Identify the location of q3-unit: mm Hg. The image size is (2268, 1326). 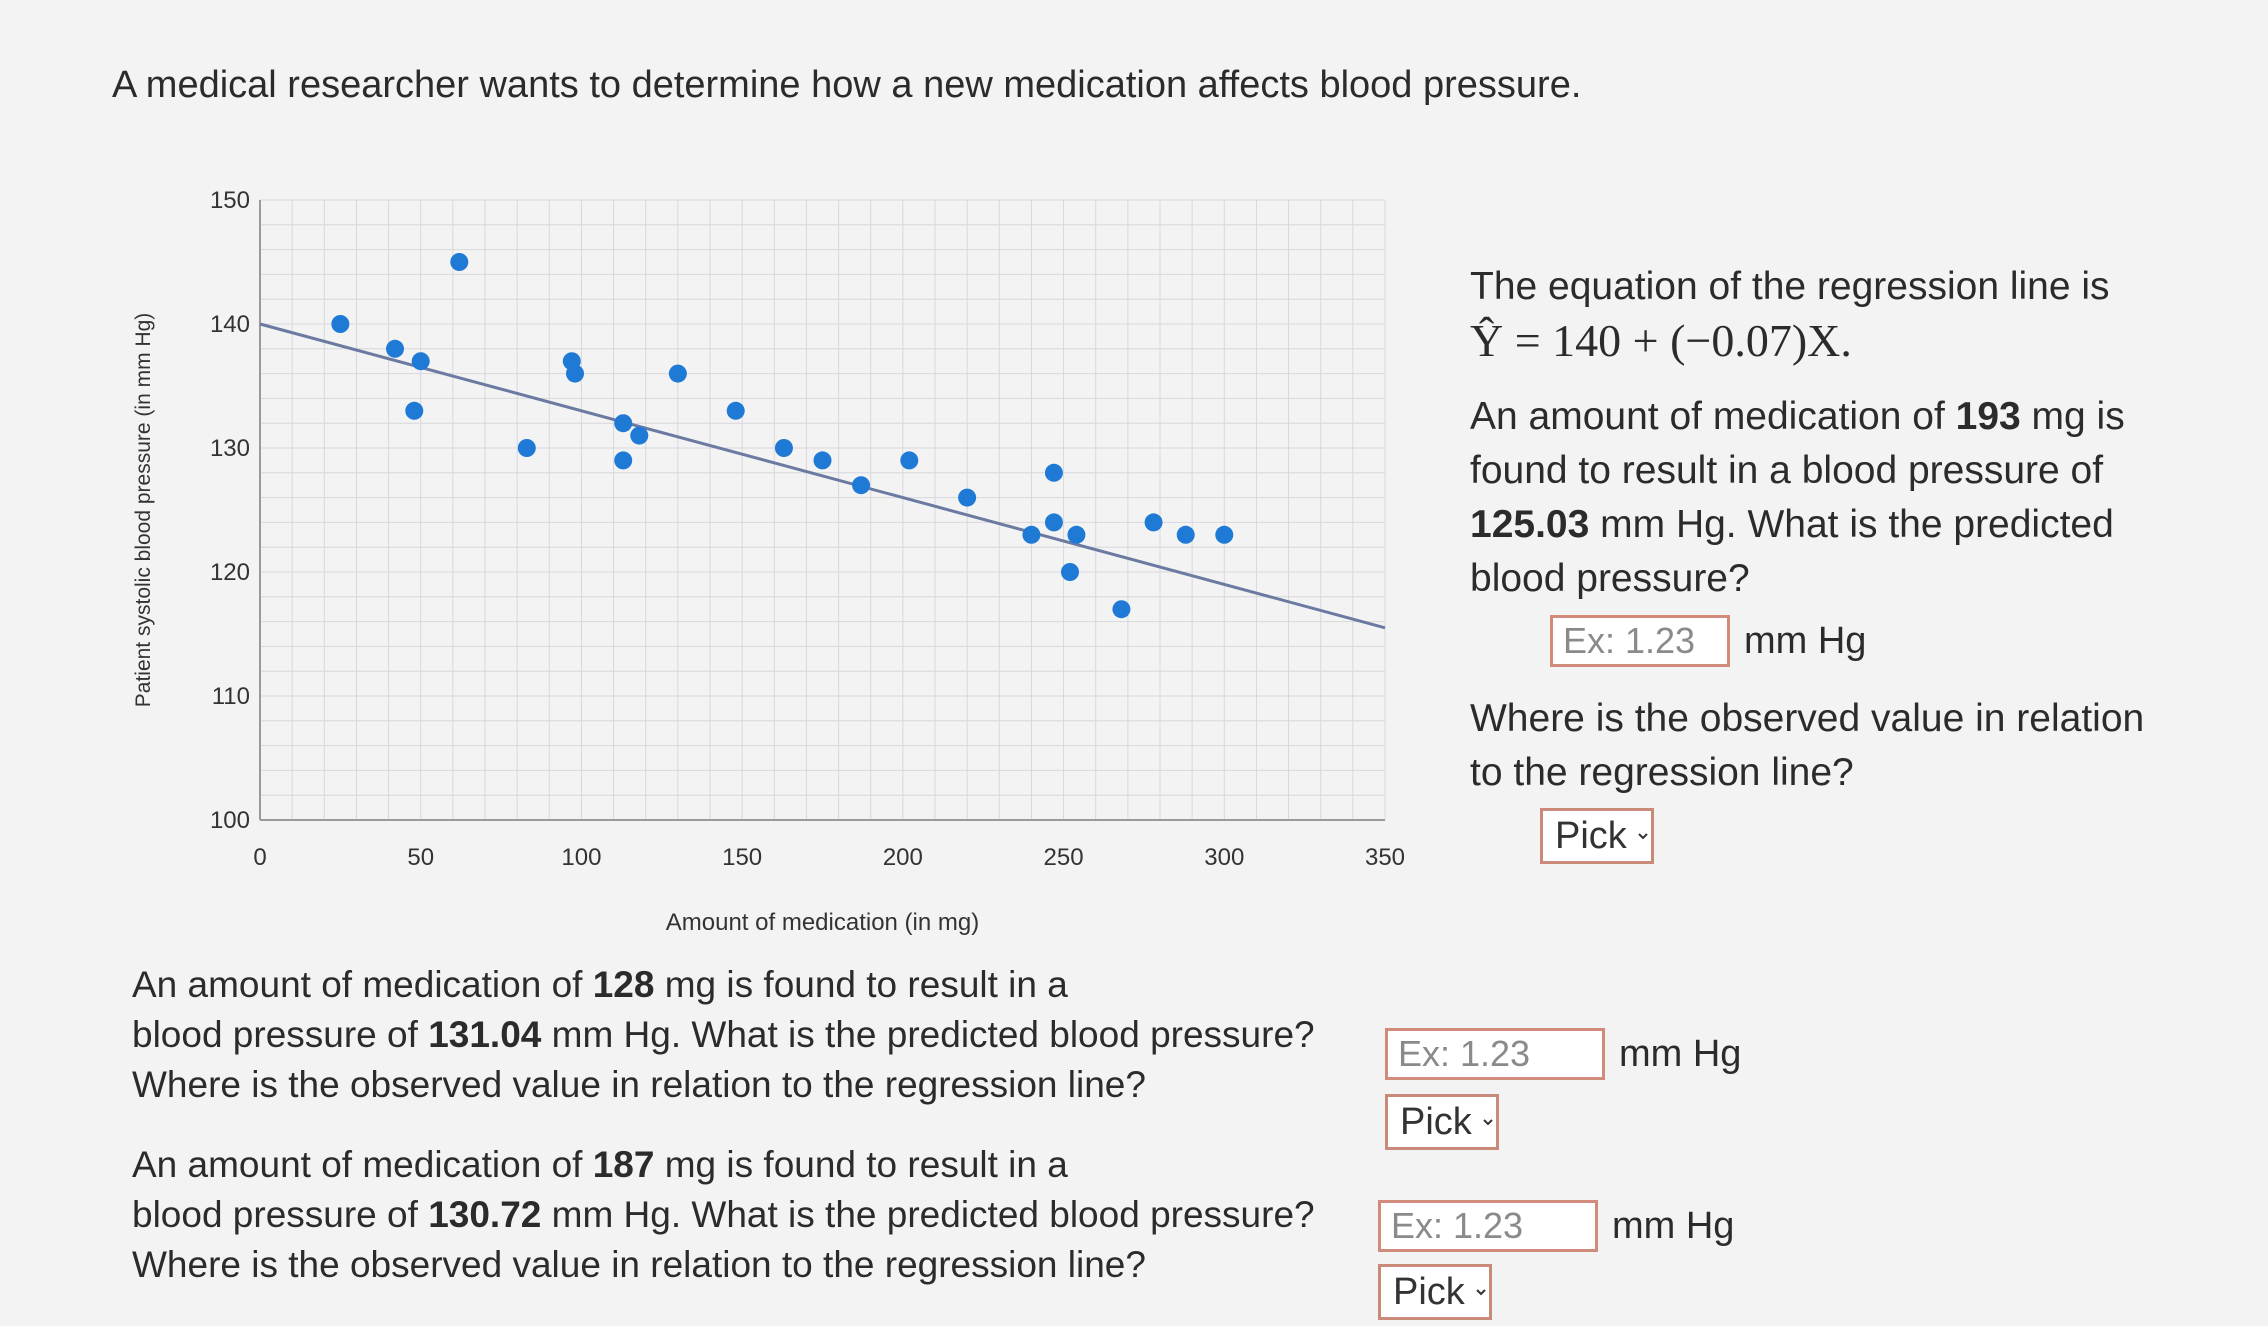
(1673, 1225).